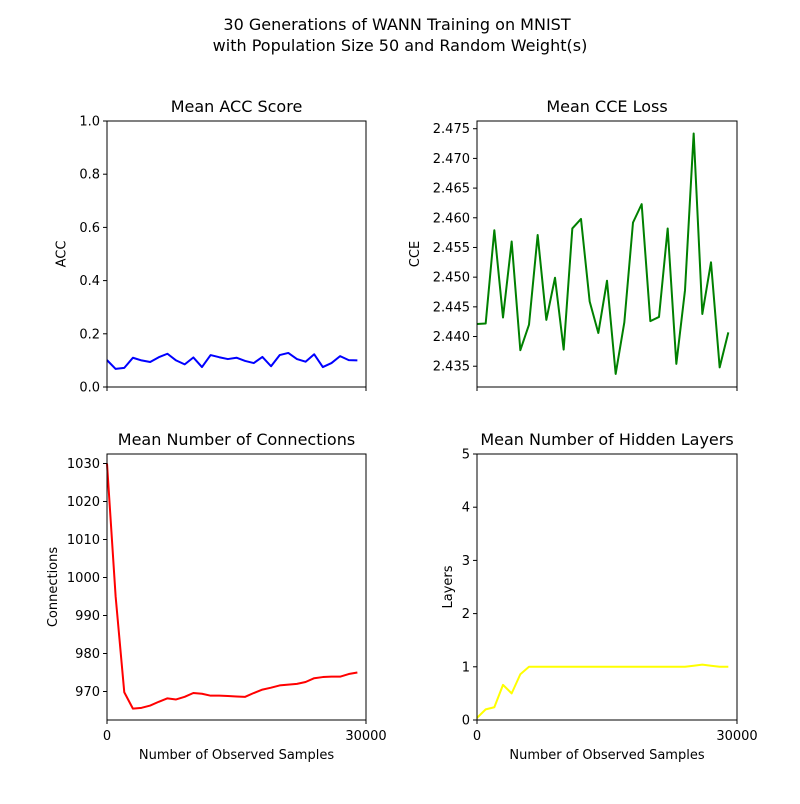  Describe the element at coordinates (89, 281) in the screenshot. I see `y-tick-label: 0.4` at that location.